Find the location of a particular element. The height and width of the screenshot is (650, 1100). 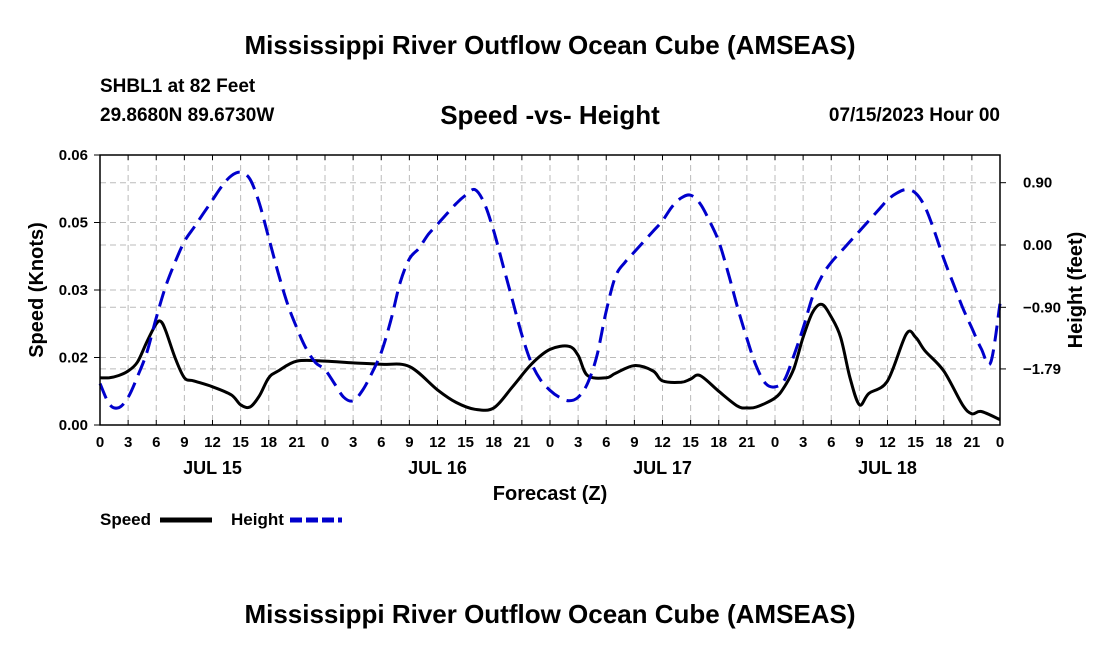

legend: Speed Height is located at coordinates (221, 519).